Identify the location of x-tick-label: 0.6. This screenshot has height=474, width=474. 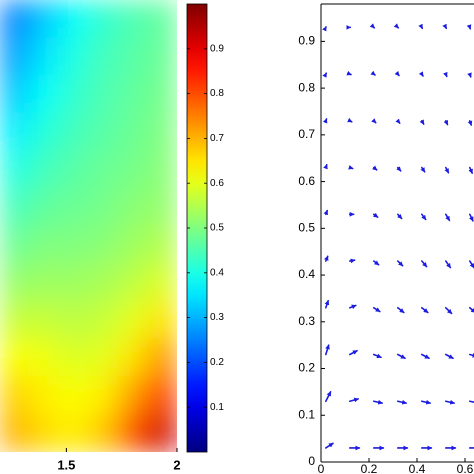
(465, 468).